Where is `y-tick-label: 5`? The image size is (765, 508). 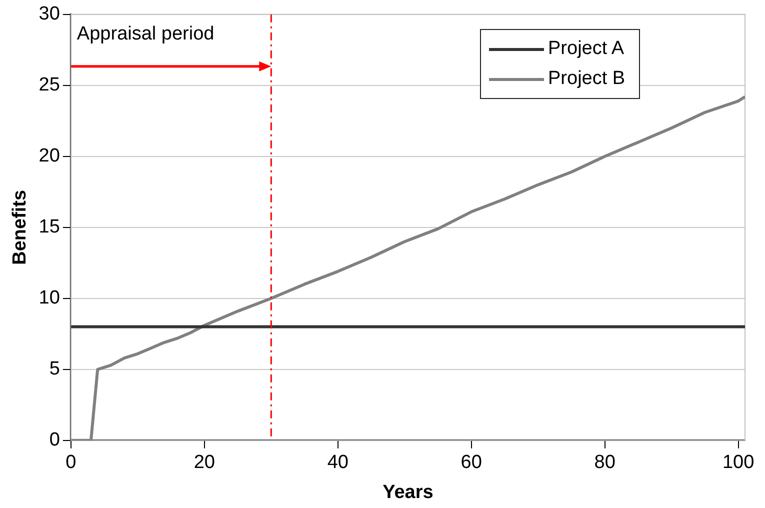 y-tick-label: 5 is located at coordinates (54, 369).